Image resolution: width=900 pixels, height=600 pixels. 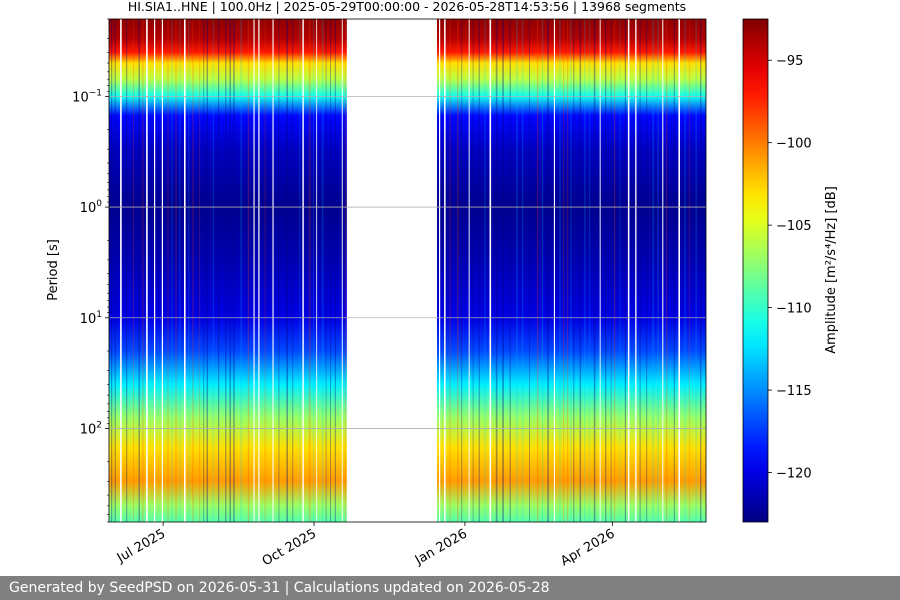 What do you see at coordinates (91, 428) in the screenshot?
I see `y-tick-label: 10²` at bounding box center [91, 428].